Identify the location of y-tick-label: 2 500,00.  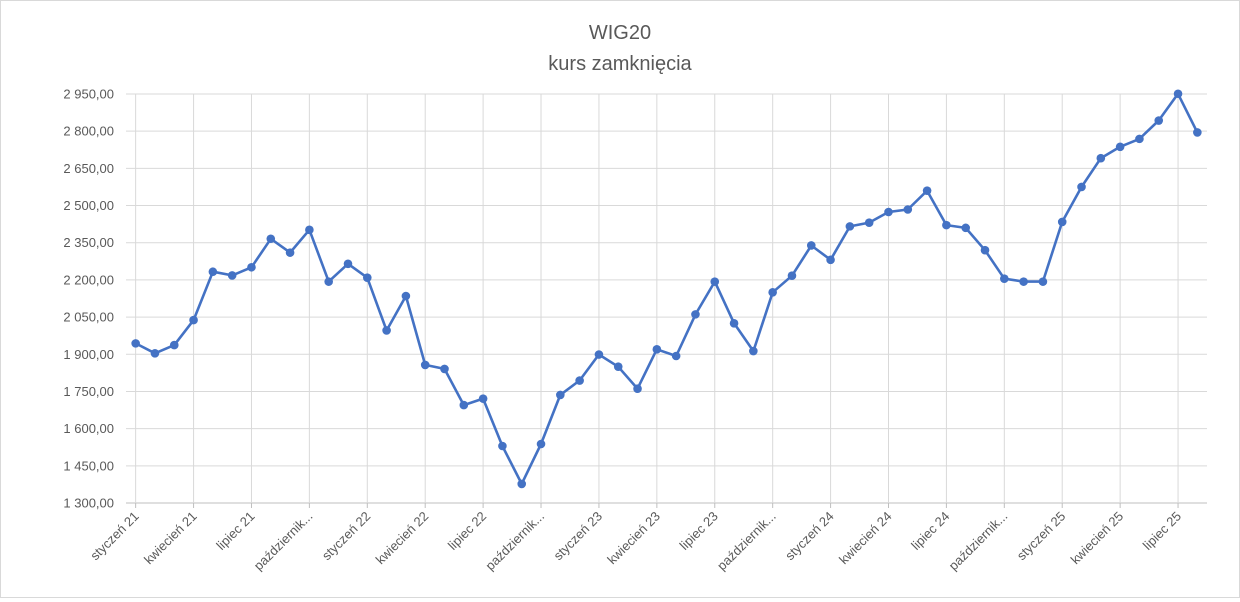
(88, 205).